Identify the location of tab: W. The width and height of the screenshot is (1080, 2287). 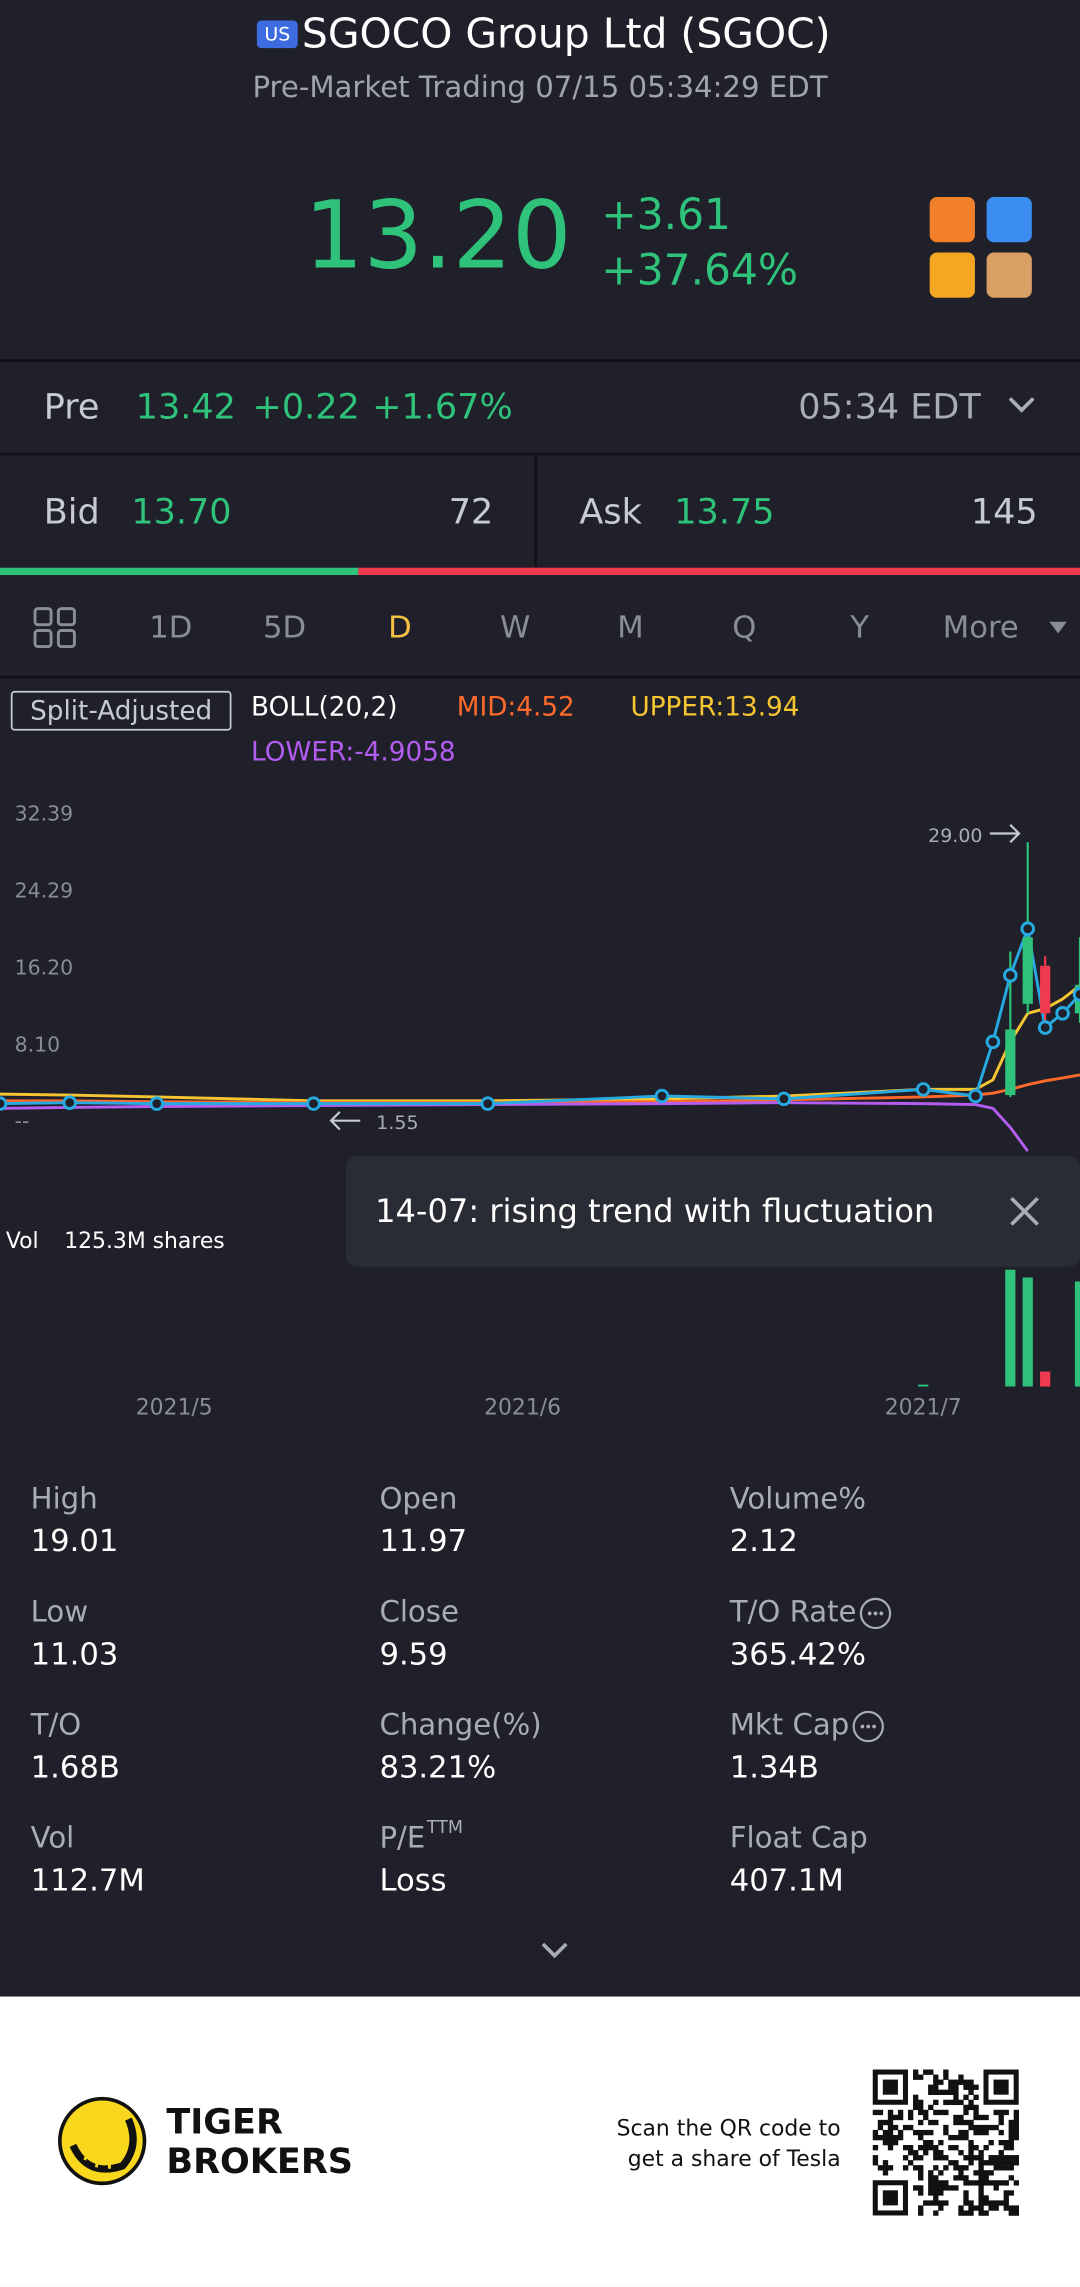
(515, 628).